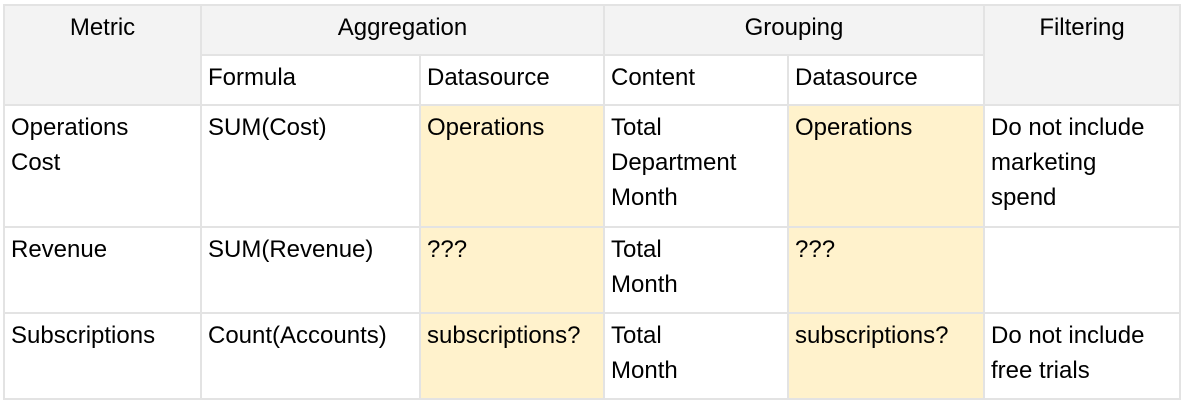  I want to click on cell-line: Cost, so click(36, 162).